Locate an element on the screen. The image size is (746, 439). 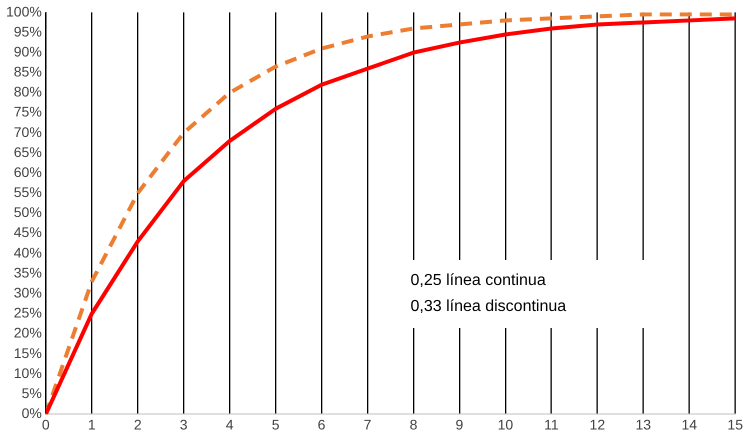
annotation: 0,25 línea continua is located at coordinates (478, 280).